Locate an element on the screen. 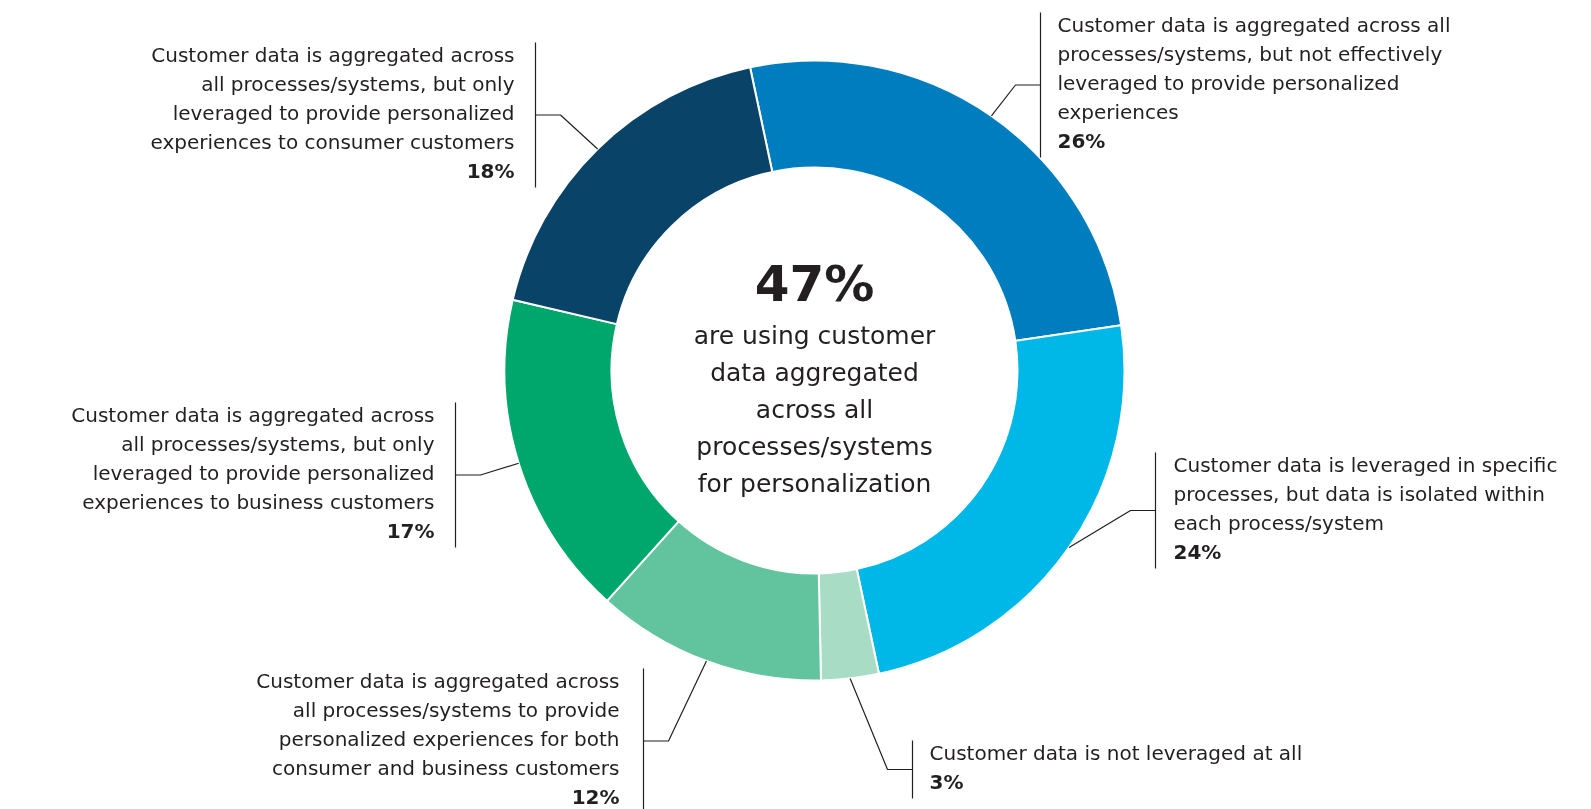 Image resolution: width=1591 pixels, height=809 pixels. slice-label: Customer data is not leveraged at all is located at coordinates (1116, 752).